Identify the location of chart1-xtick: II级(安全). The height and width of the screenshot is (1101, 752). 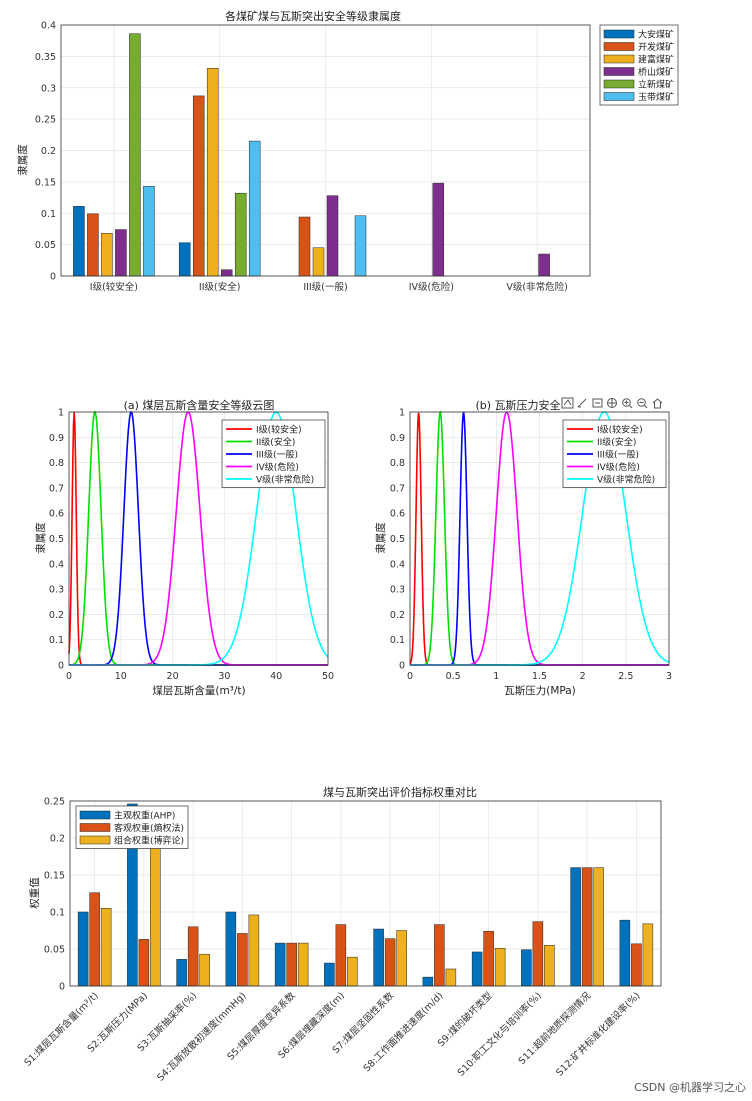
(220, 287).